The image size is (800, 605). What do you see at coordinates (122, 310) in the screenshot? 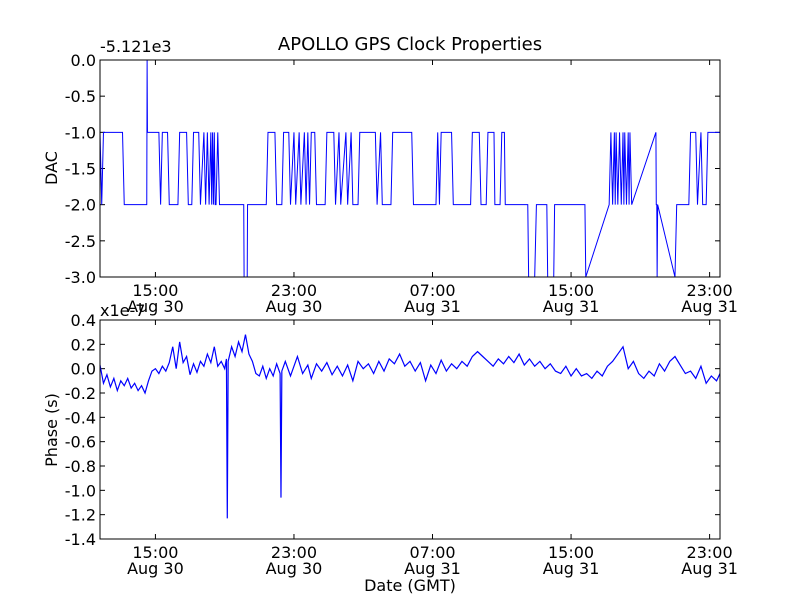
I see `phase-offset-label: x1e-7` at bounding box center [122, 310].